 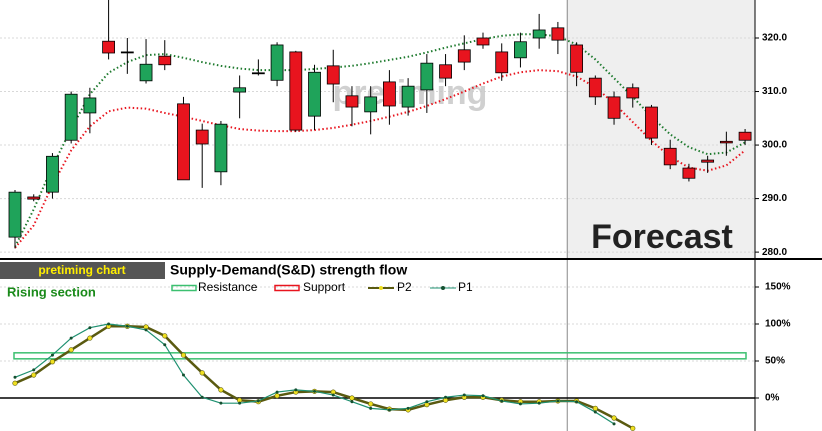 I want to click on forecast-label: Forecast, so click(x=662, y=237).